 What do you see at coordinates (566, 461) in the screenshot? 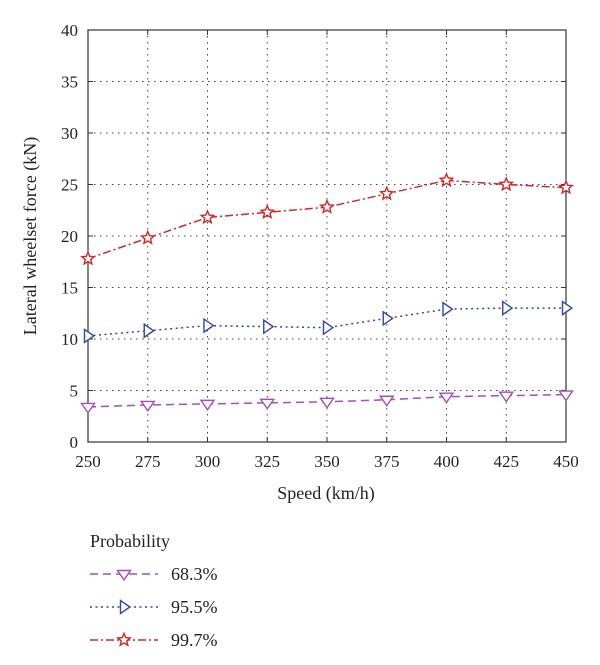
I see `x-tick-label: 450` at bounding box center [566, 461].